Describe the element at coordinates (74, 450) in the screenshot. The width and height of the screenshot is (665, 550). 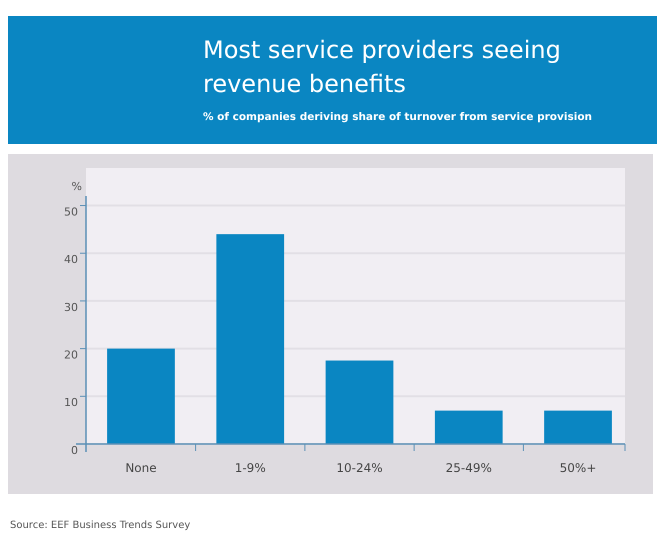
I see `y-tick-label: 0` at that location.